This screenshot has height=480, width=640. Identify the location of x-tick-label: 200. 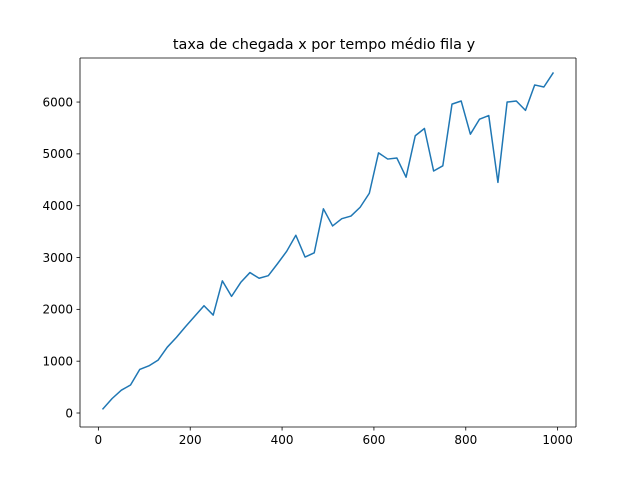
(190, 440).